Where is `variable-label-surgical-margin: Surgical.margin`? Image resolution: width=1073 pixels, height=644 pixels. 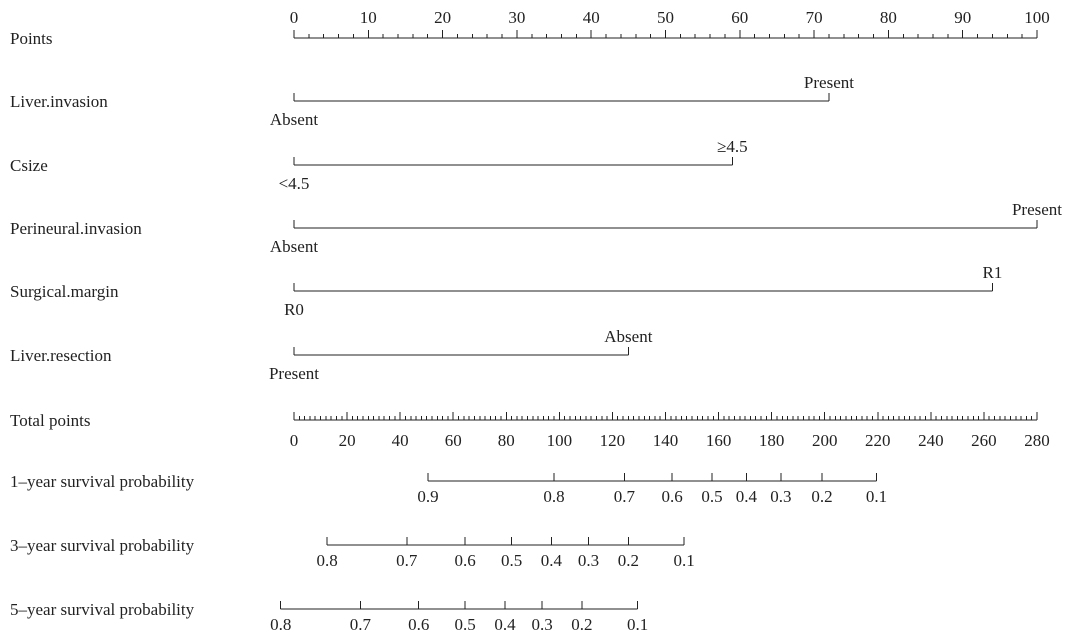
variable-label-surgical-margin: Surgical.margin is located at coordinates (64, 291).